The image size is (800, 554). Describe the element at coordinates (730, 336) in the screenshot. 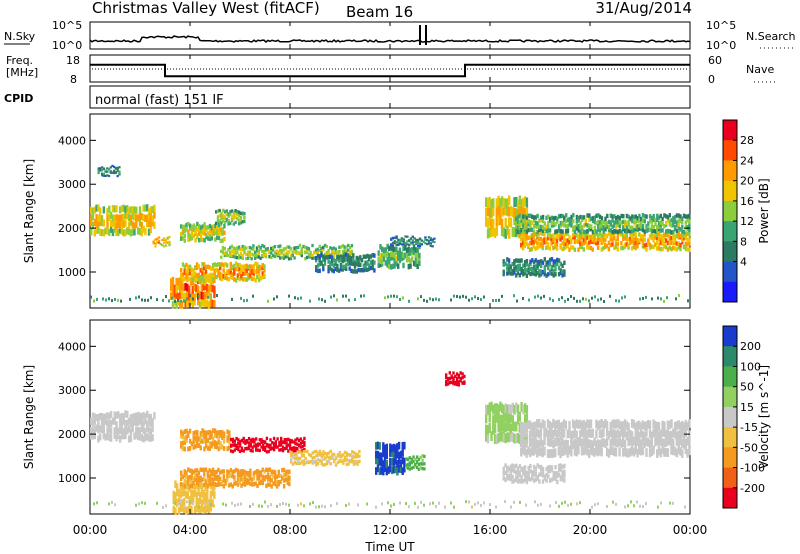

I see `colorbar-swatch` at that location.